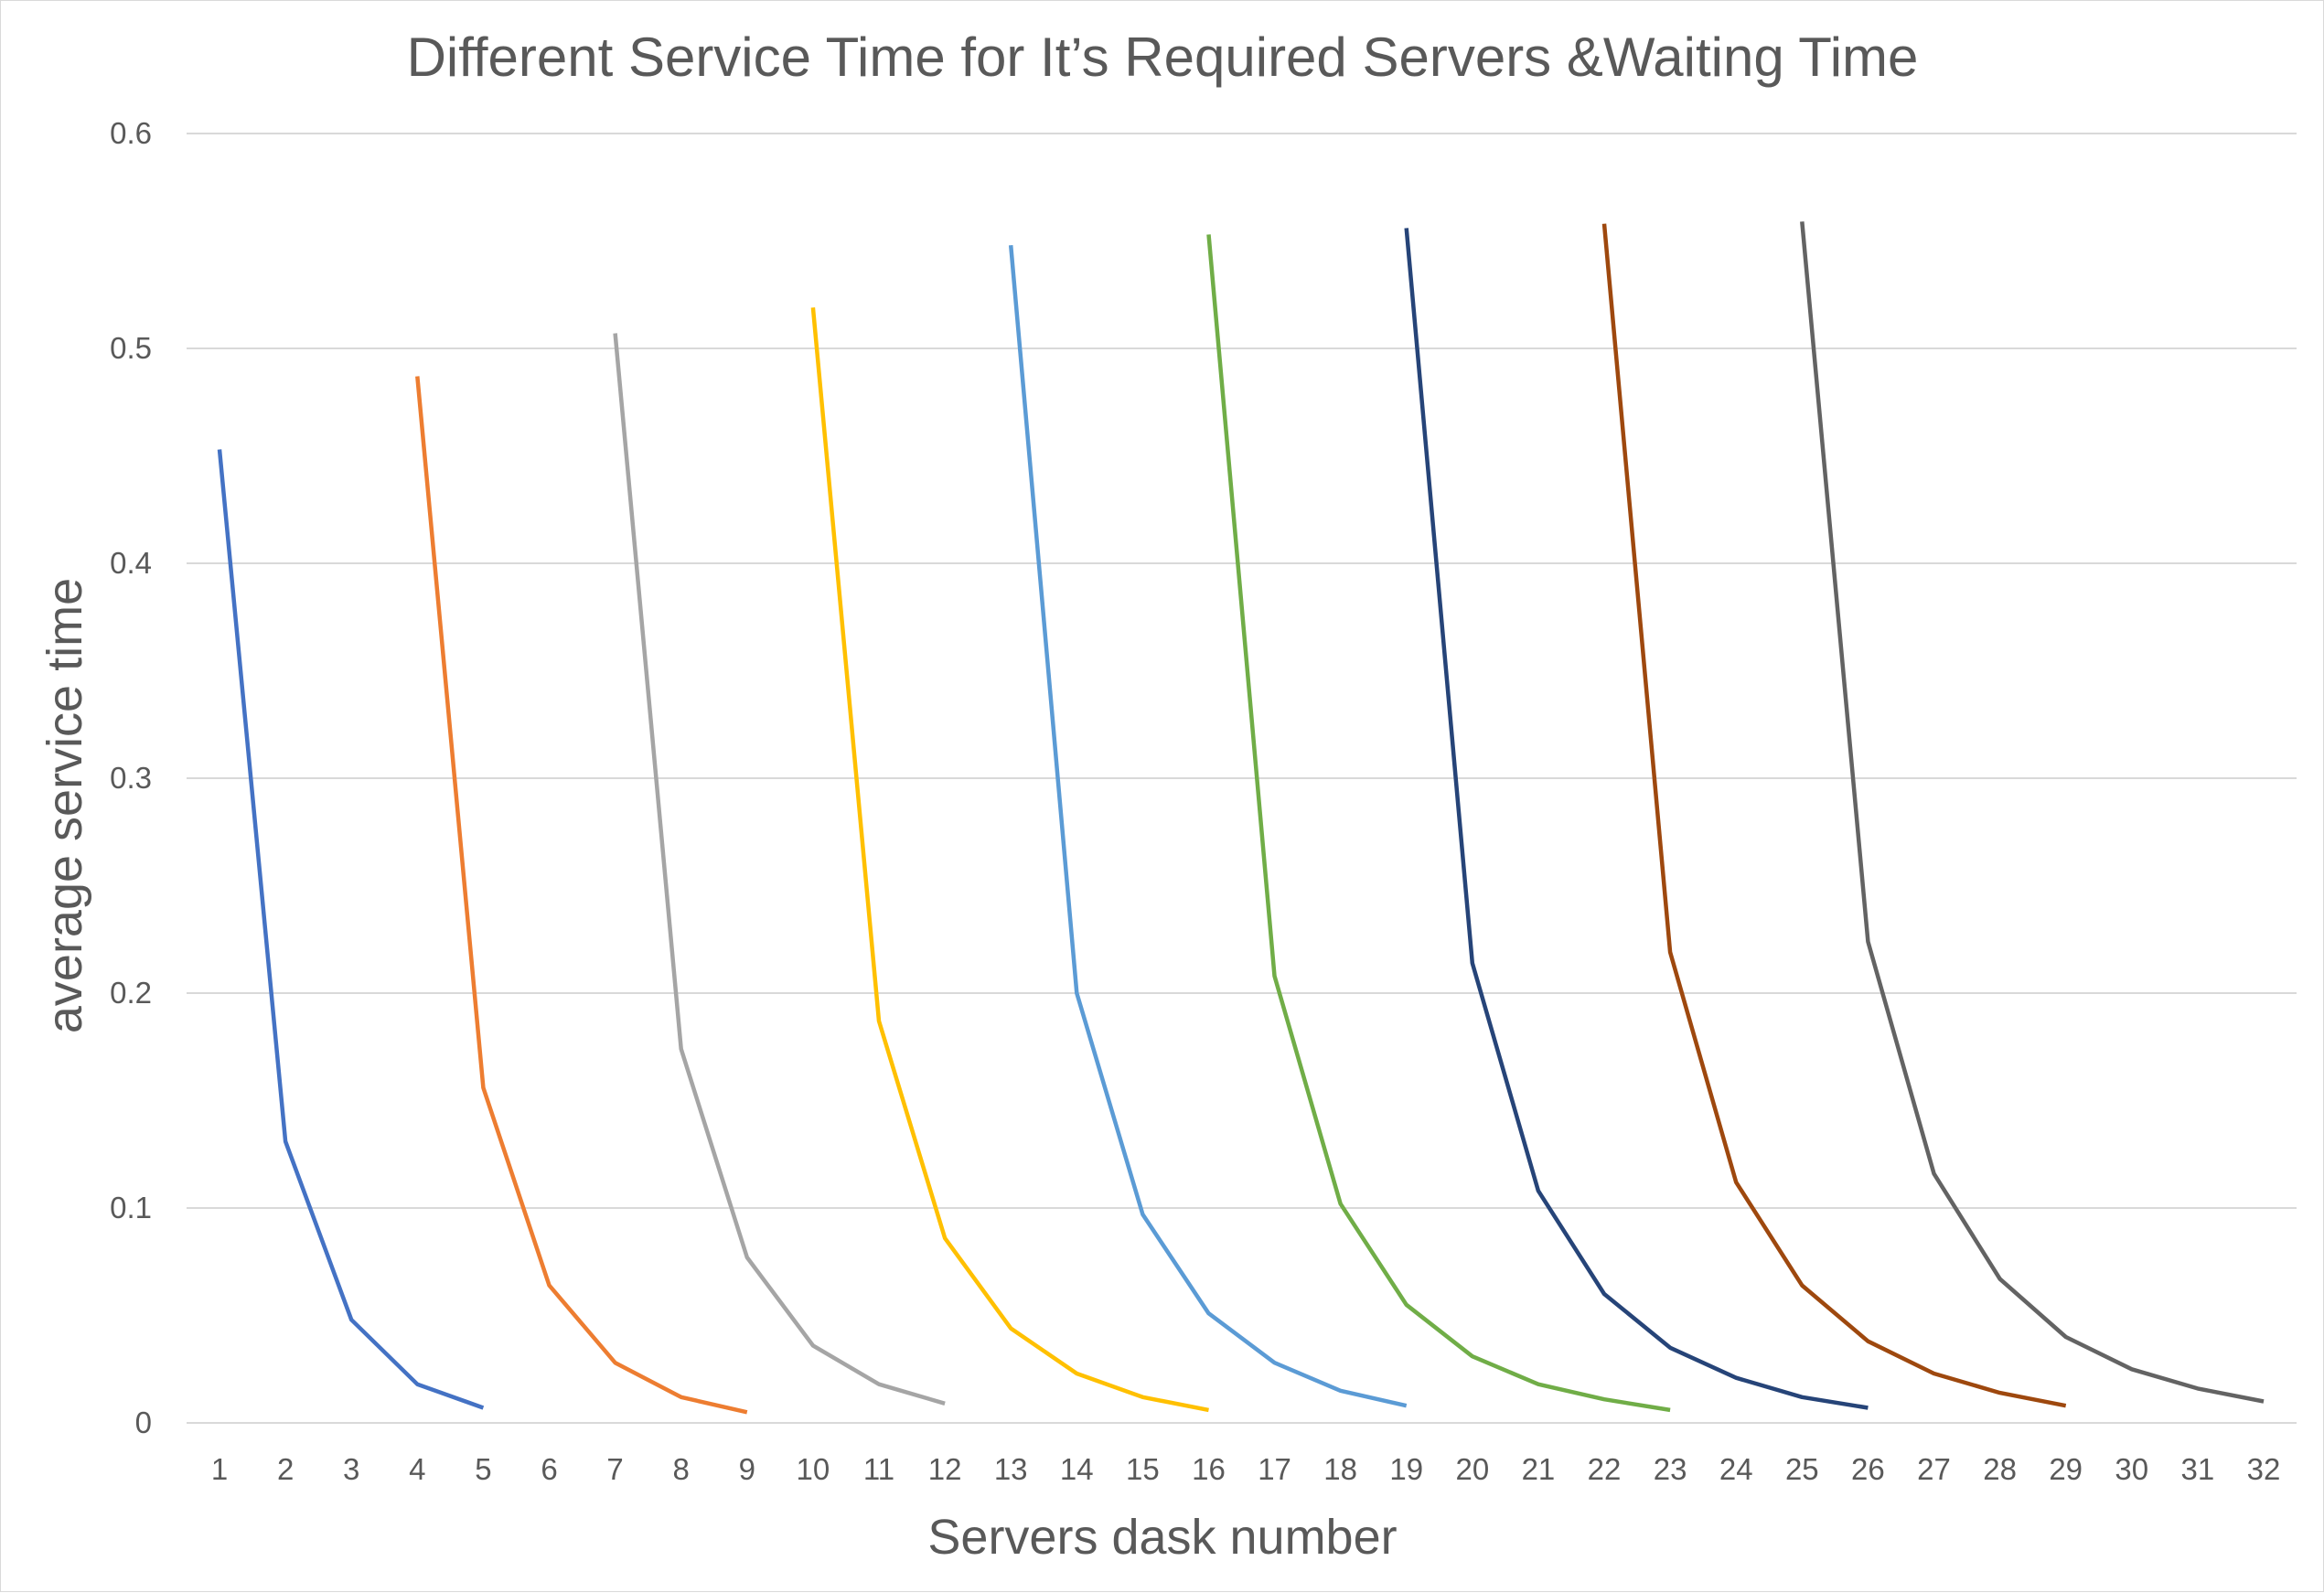 This screenshot has width=2324, height=1593. What do you see at coordinates (285, 1469) in the screenshot?
I see `x-tick-label: 2` at bounding box center [285, 1469].